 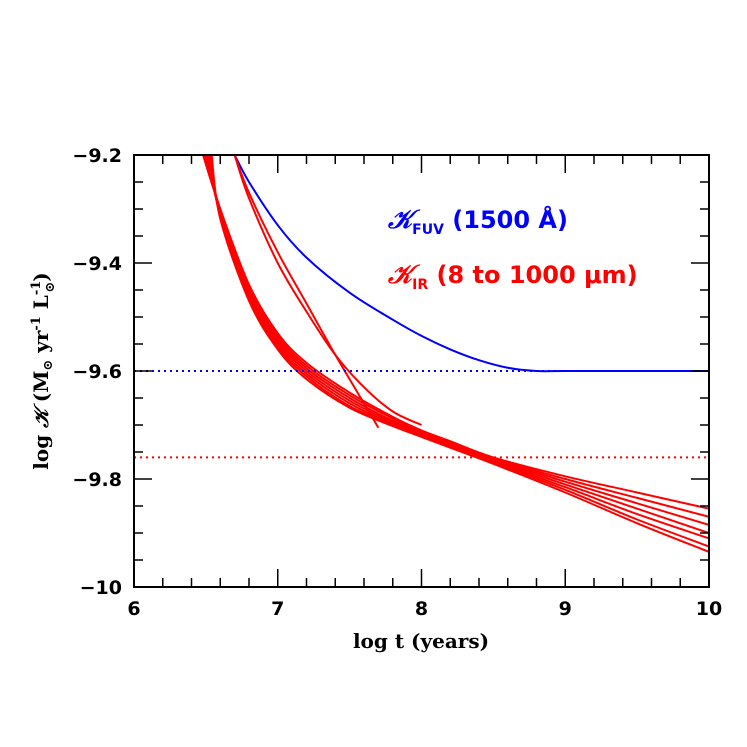 I want to click on x-axis-label: log t (years), so click(x=421, y=641).